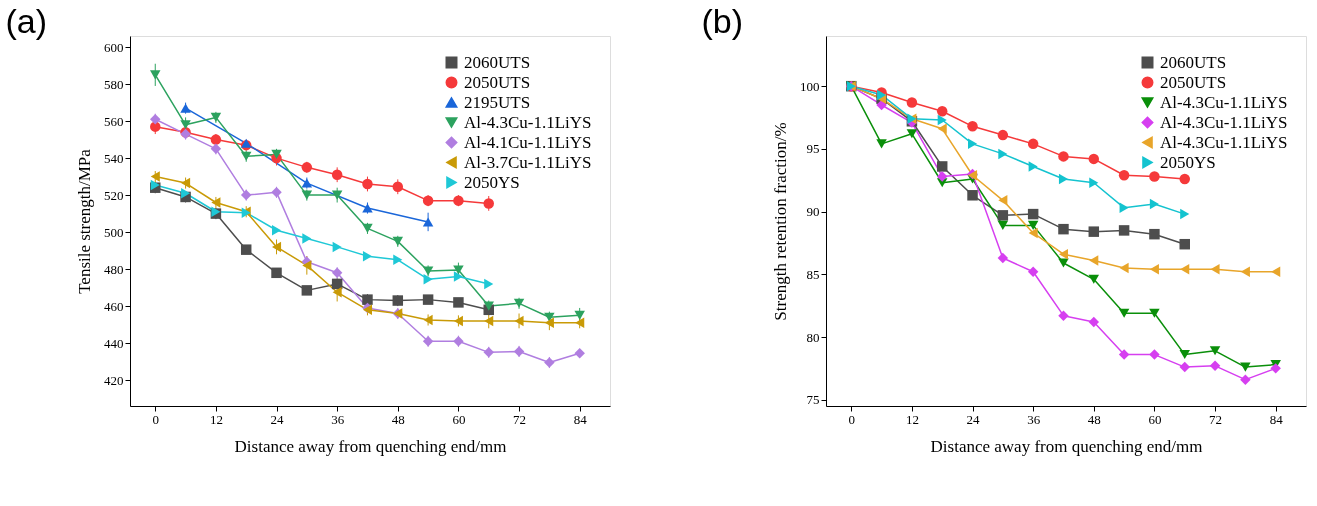 This screenshot has width=1317, height=506. What do you see at coordinates (813, 149) in the screenshot?
I see `y-tick-label: 95` at bounding box center [813, 149].